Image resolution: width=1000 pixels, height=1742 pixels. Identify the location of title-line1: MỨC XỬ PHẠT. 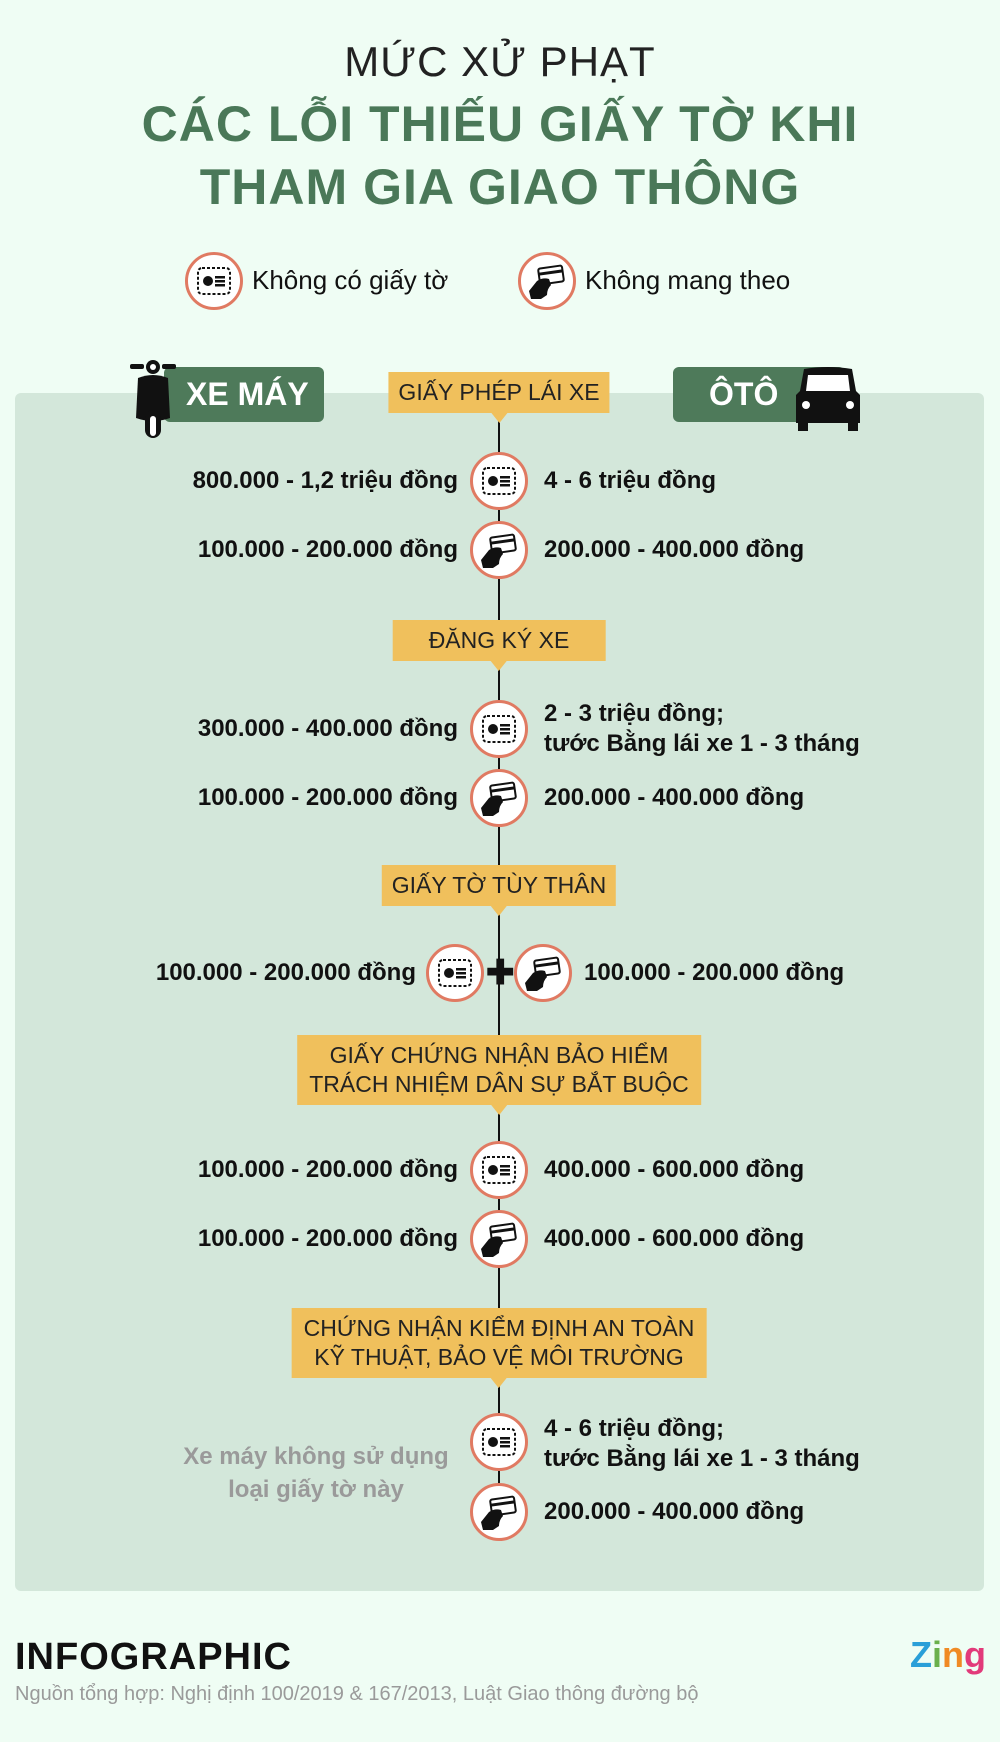
(500, 61).